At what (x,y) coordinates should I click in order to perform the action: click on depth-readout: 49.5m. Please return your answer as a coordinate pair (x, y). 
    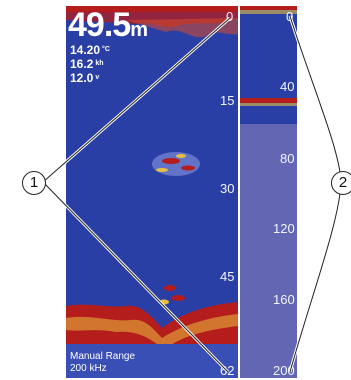
    Looking at the image, I should click on (108, 25).